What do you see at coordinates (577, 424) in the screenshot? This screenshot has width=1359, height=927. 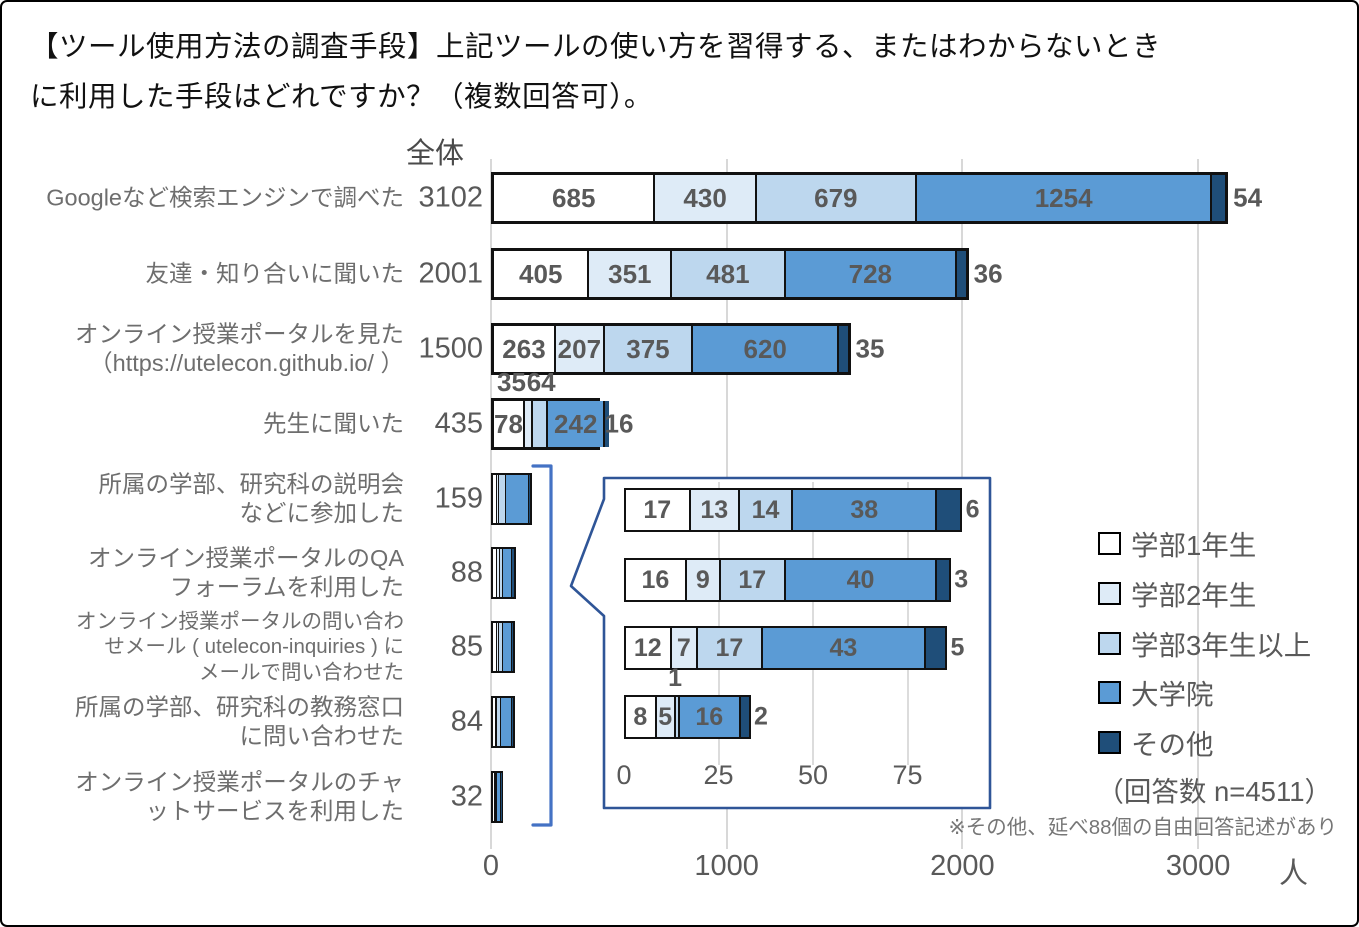 I see `bar-segment: 242` at bounding box center [577, 424].